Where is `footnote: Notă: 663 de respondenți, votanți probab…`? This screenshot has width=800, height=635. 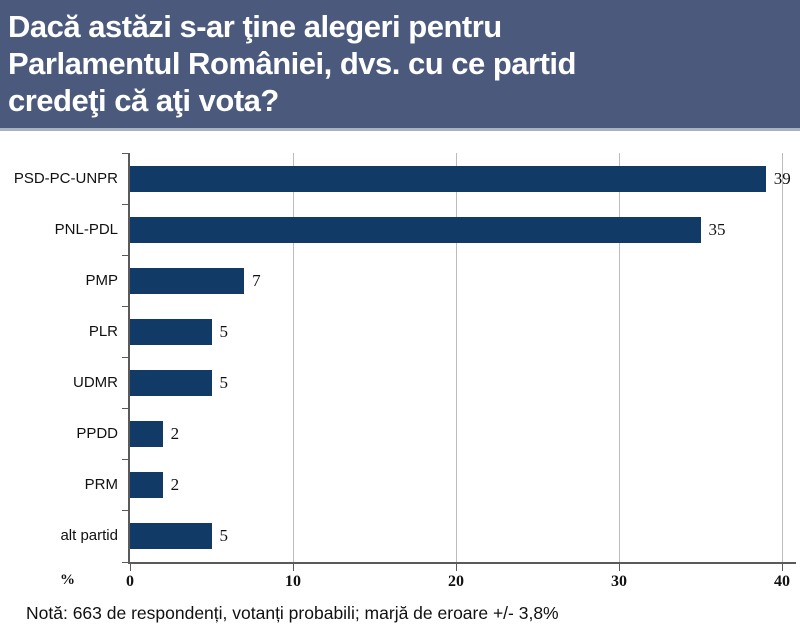
footnote: Notă: 663 de respondenți, votanți probab… is located at coordinates (292, 613).